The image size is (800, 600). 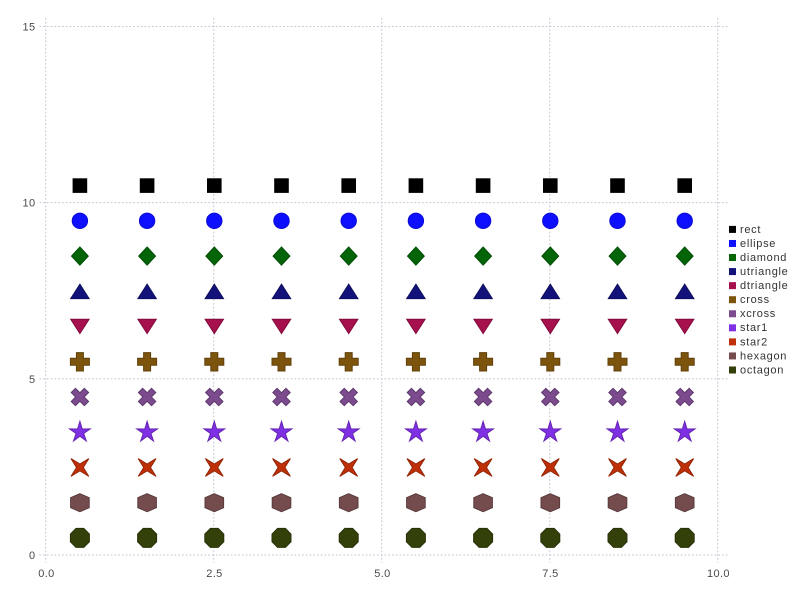 What do you see at coordinates (28, 28) in the screenshot?
I see `svg-text: 15` at bounding box center [28, 28].